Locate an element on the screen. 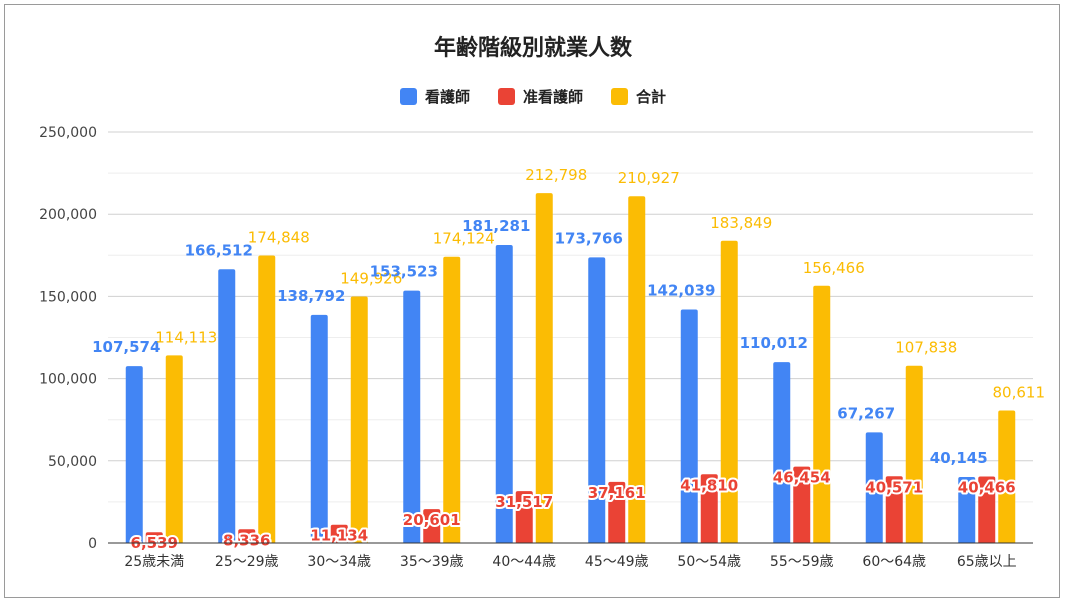 This screenshot has width=1066, height=604. legend-swatch-assistant-nurse is located at coordinates (506, 96).